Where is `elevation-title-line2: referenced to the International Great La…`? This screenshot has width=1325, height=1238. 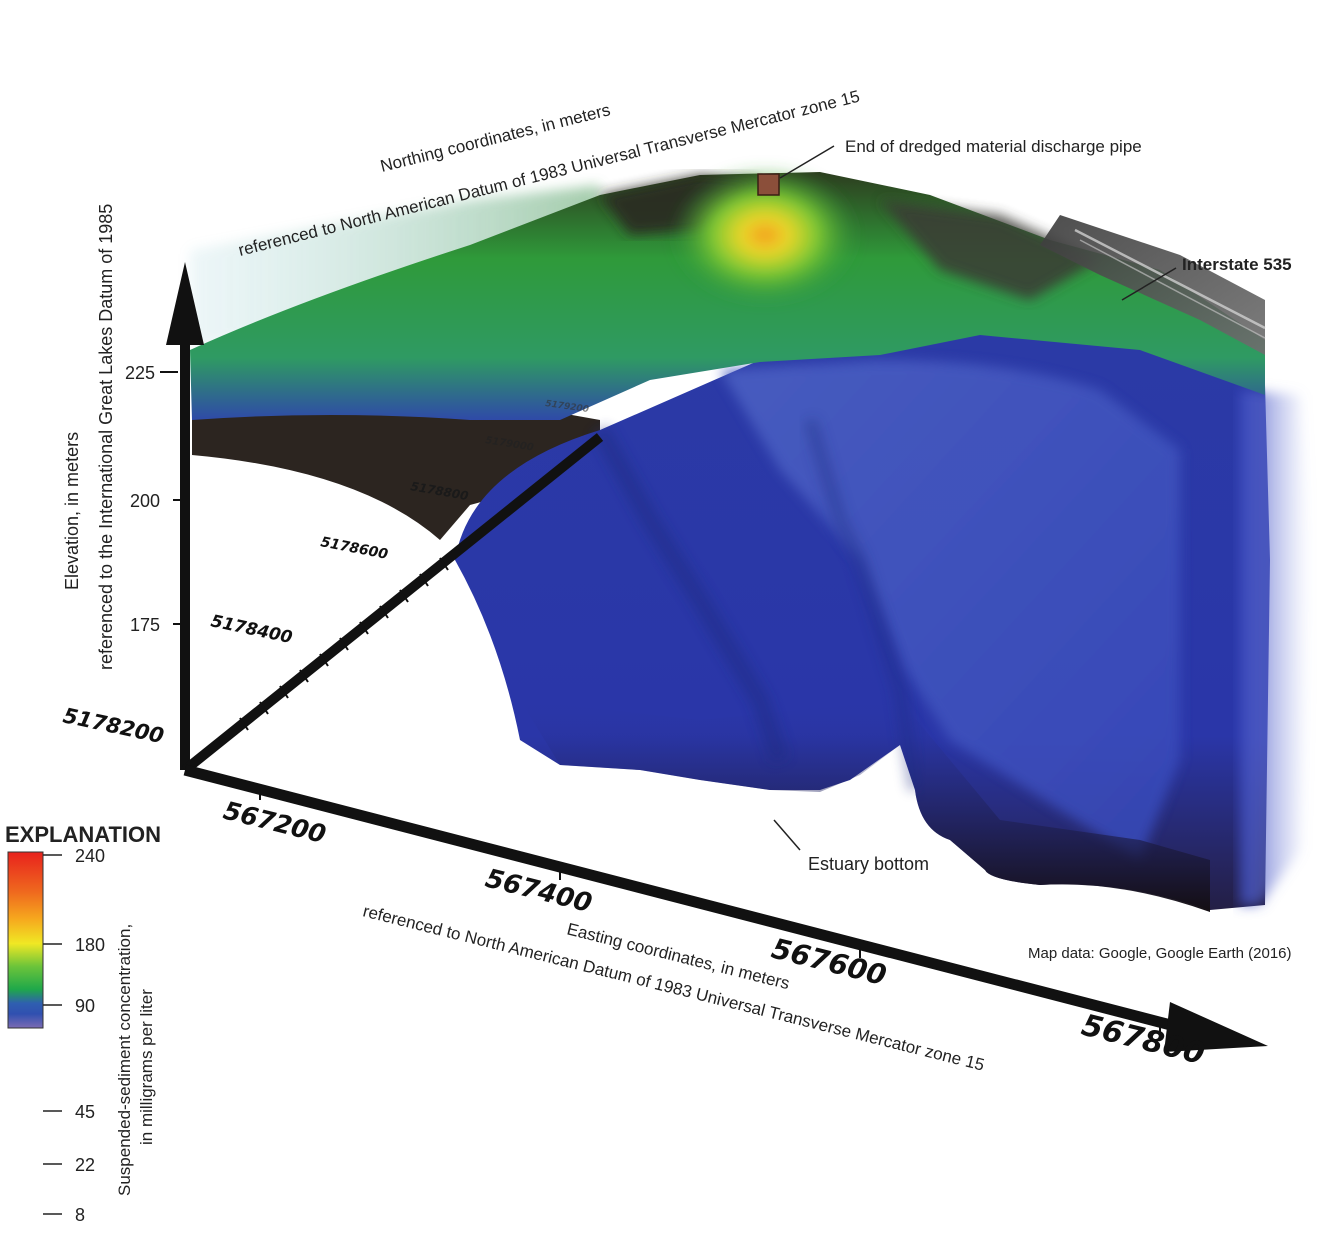
elevation-title-line2: referenced to the International Great La… is located at coordinates (106, 437).